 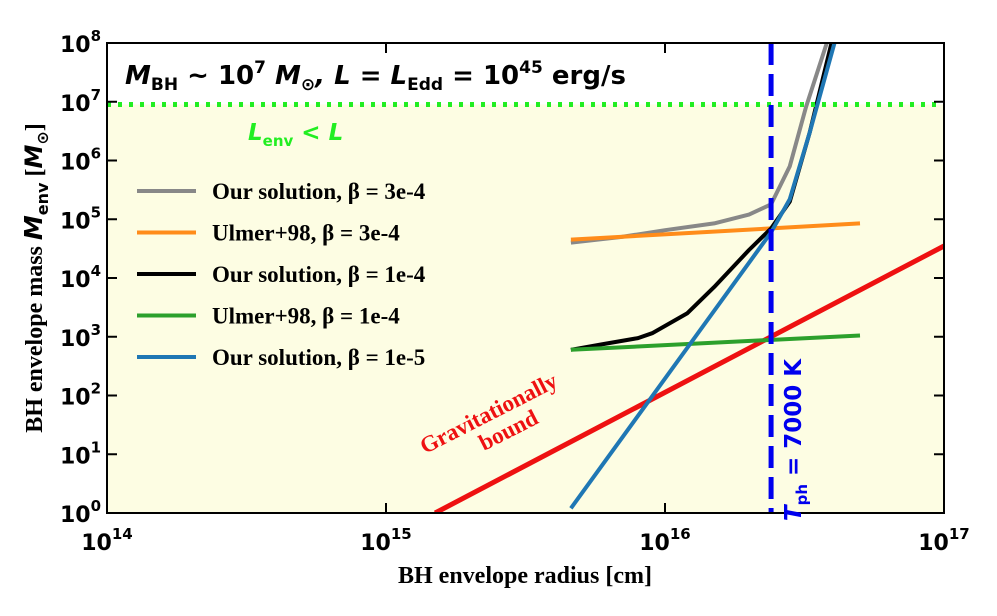 I want to click on vline-label-part: T, so click(x=794, y=512).